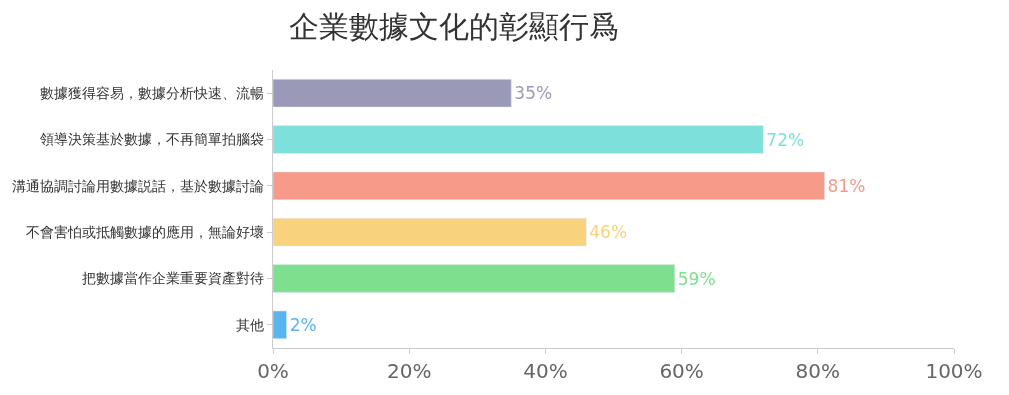 This screenshot has height=395, width=1009. I want to click on x-tick-label: 80%, so click(818, 371).